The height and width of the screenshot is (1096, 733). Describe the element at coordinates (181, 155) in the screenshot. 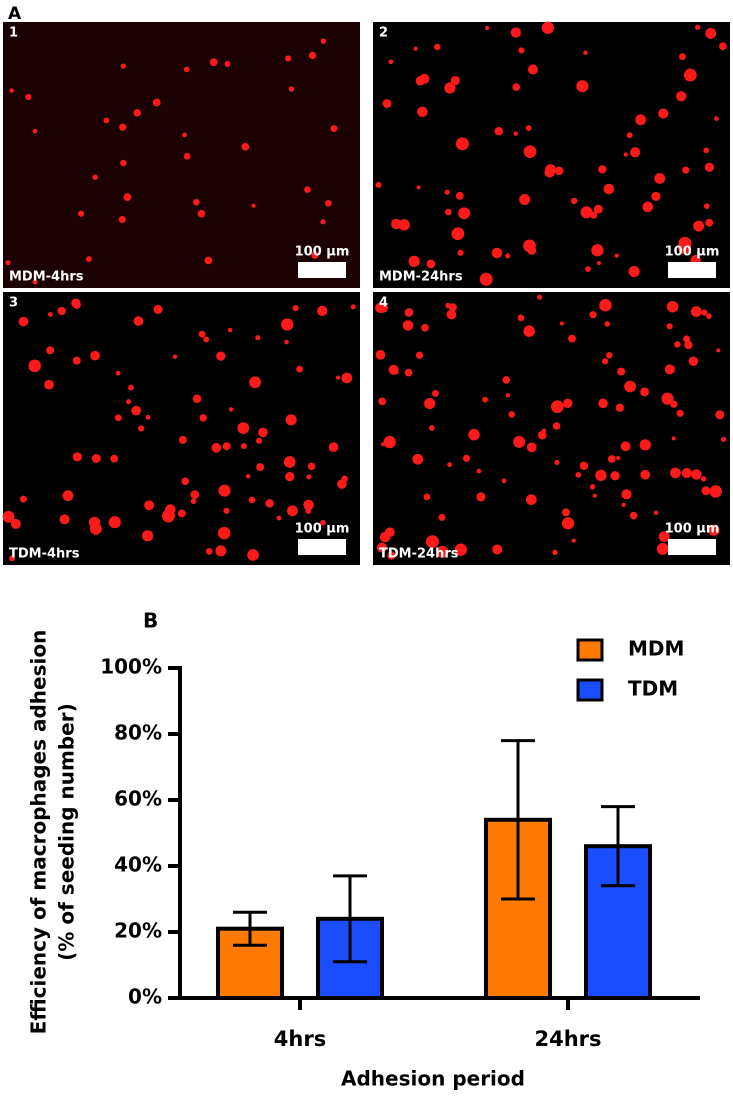

I see `micrograph` at that location.